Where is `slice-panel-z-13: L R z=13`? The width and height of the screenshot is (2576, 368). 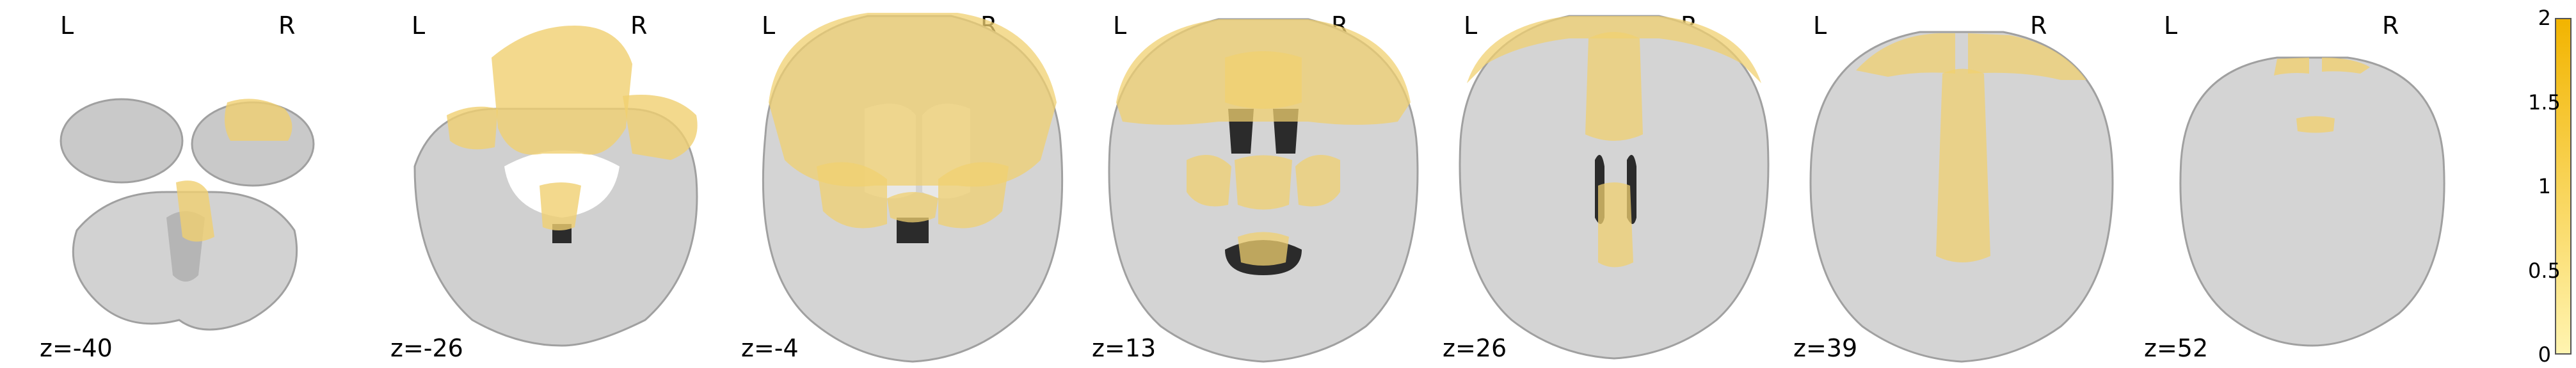
slice-panel-z-13: L R z=13 is located at coordinates (1266, 184).